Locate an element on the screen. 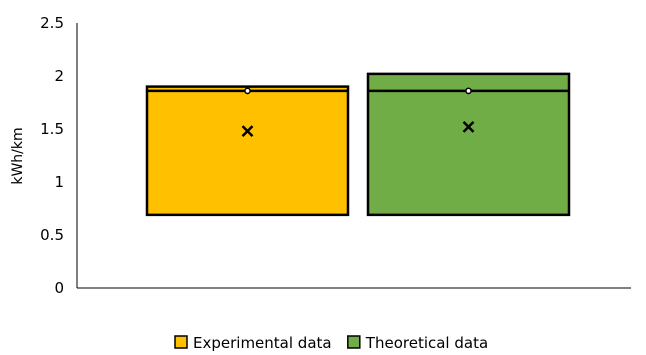 Image resolution: width=646 pixels, height=355 pixels. legend-item: Theoretical data is located at coordinates (417, 343).